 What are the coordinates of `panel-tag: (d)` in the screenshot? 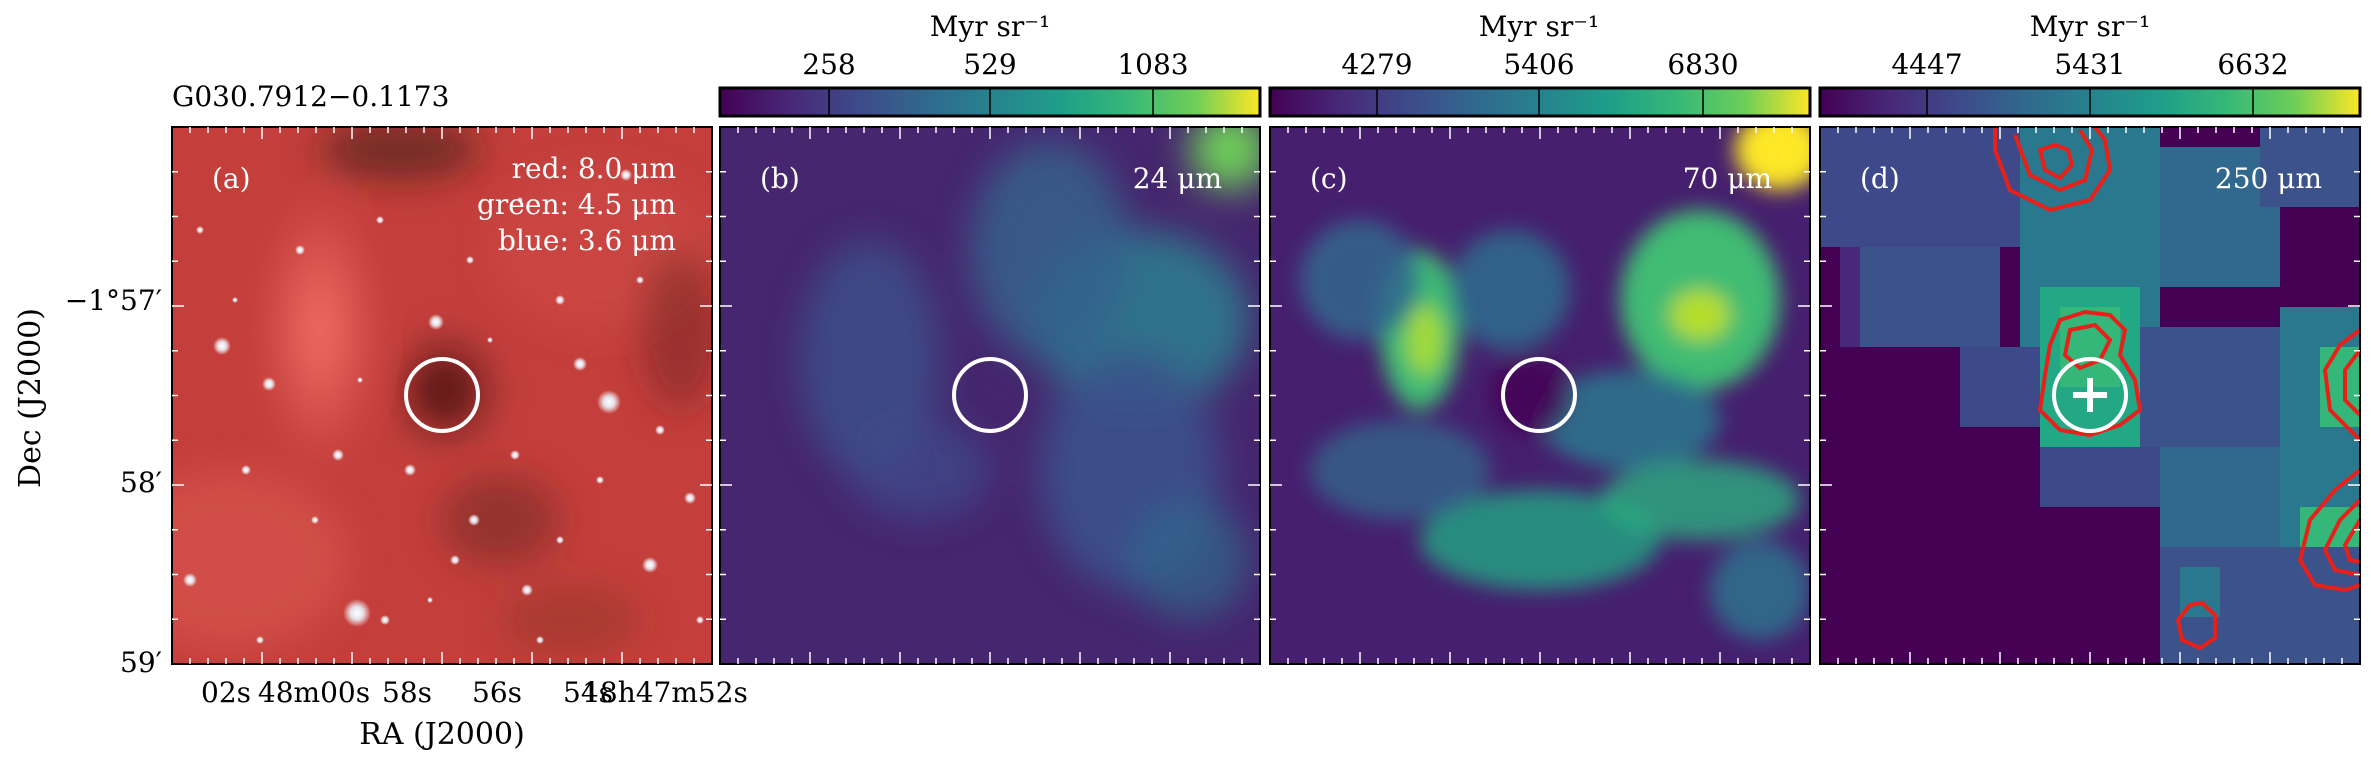 It's located at (1880, 178).